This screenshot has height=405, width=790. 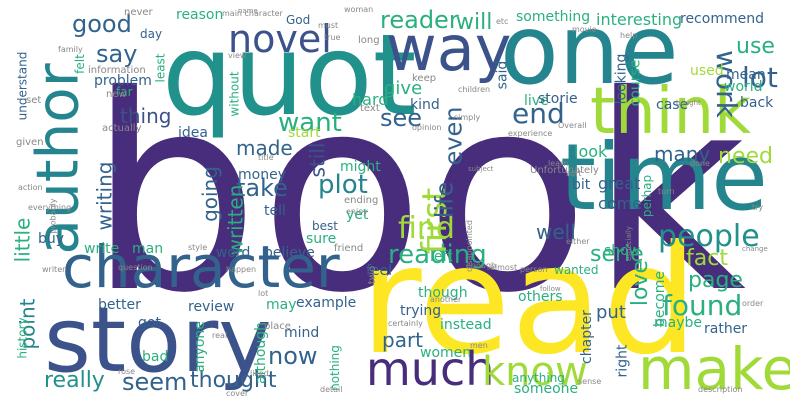 What do you see at coordinates (289, 253) in the screenshot?
I see `word-believe: believe` at bounding box center [289, 253].